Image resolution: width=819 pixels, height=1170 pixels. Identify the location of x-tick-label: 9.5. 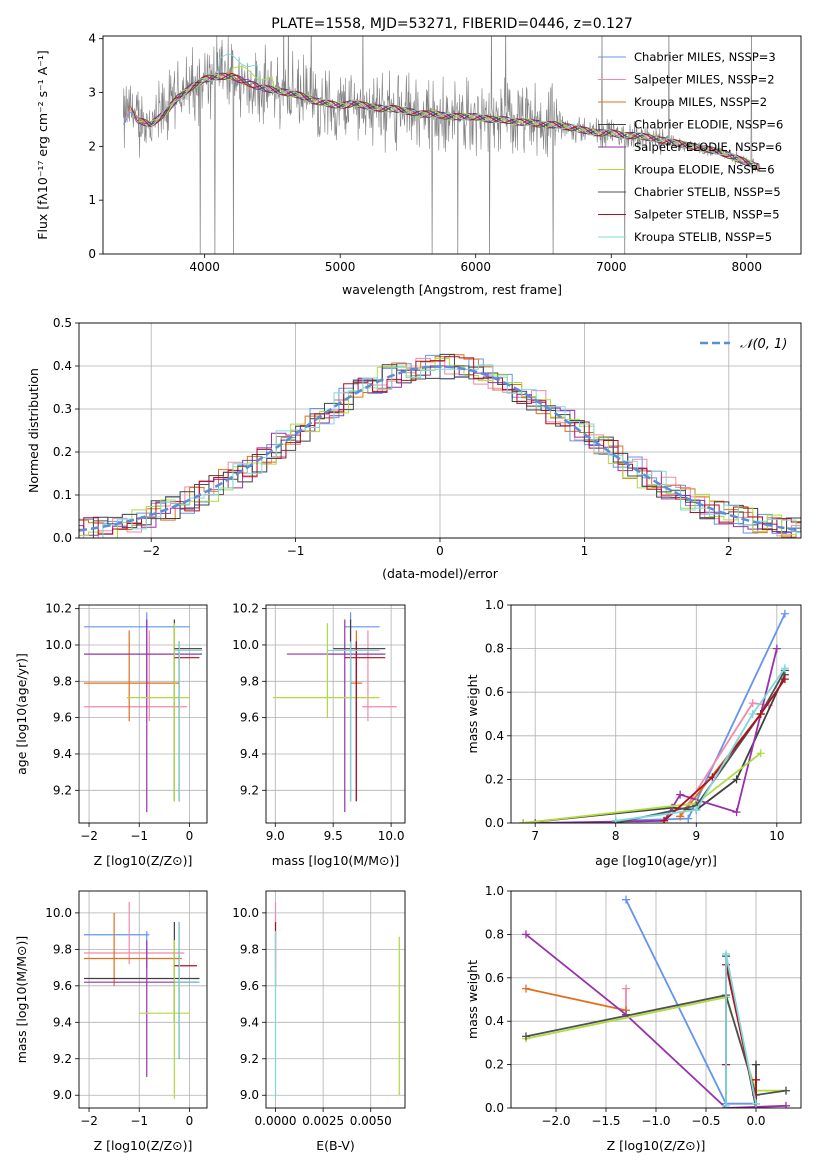
(333, 836).